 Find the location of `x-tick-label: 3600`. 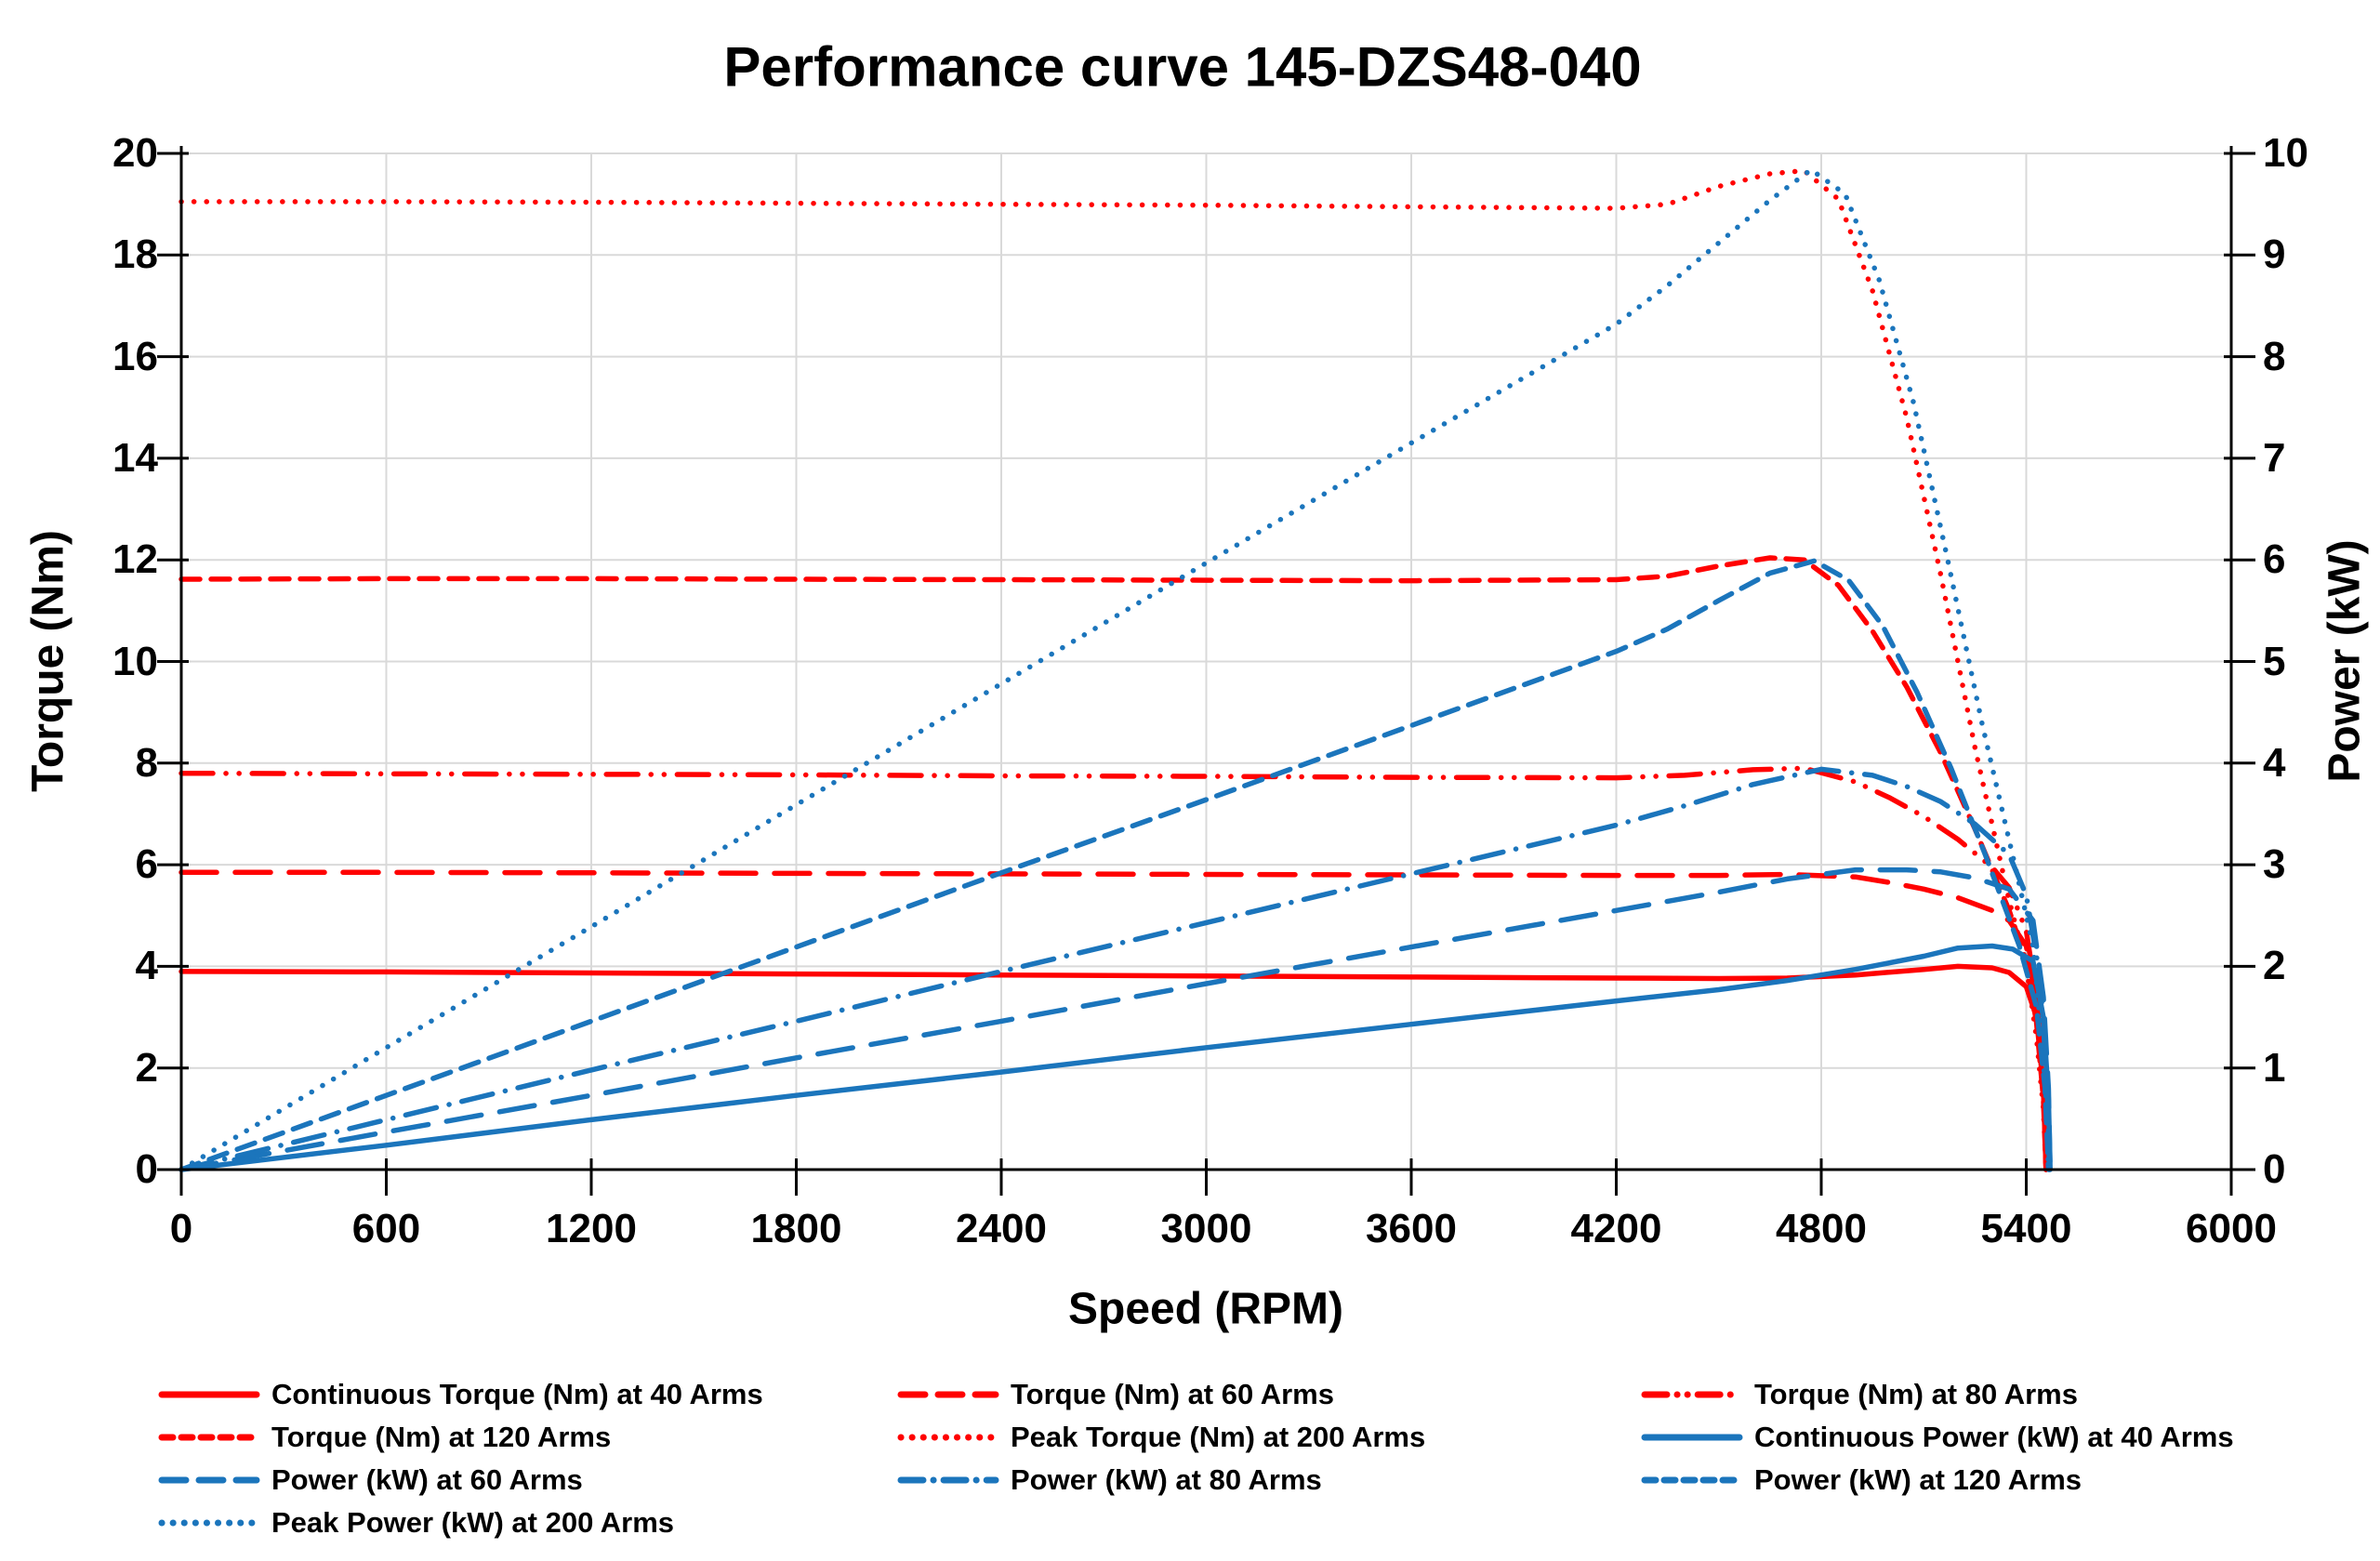

x-tick-label: 3600 is located at coordinates (1411, 1229).